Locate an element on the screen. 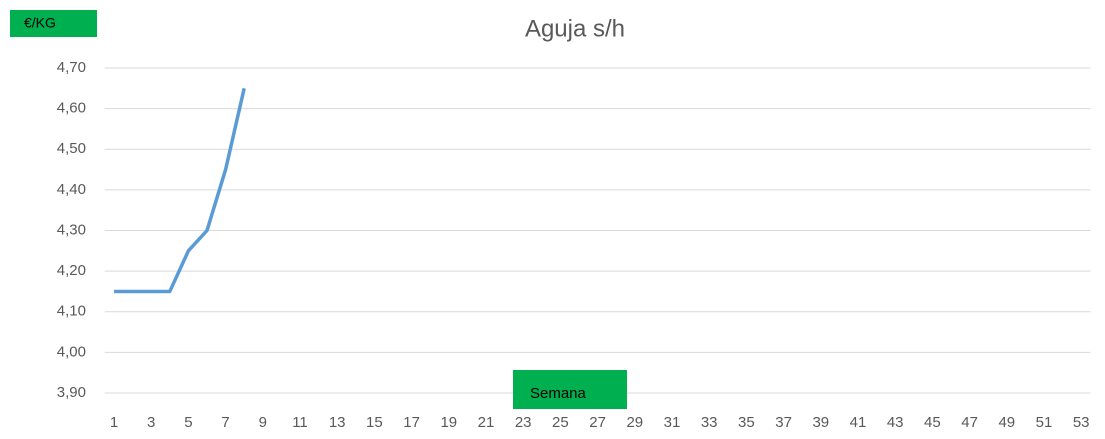 This screenshot has width=1105, height=439. x-tick-label: 29 is located at coordinates (634, 422).